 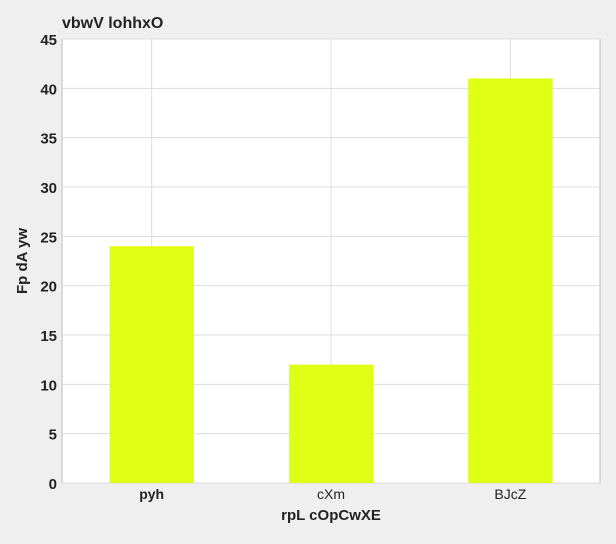 I want to click on y-tick-label: 20, so click(x=48, y=287).